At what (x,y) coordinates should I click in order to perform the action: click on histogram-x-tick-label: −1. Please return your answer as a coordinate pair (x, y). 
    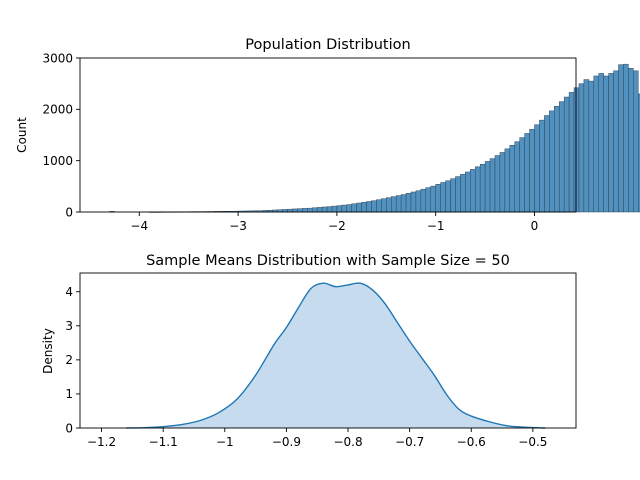
    Looking at the image, I should click on (436, 226).